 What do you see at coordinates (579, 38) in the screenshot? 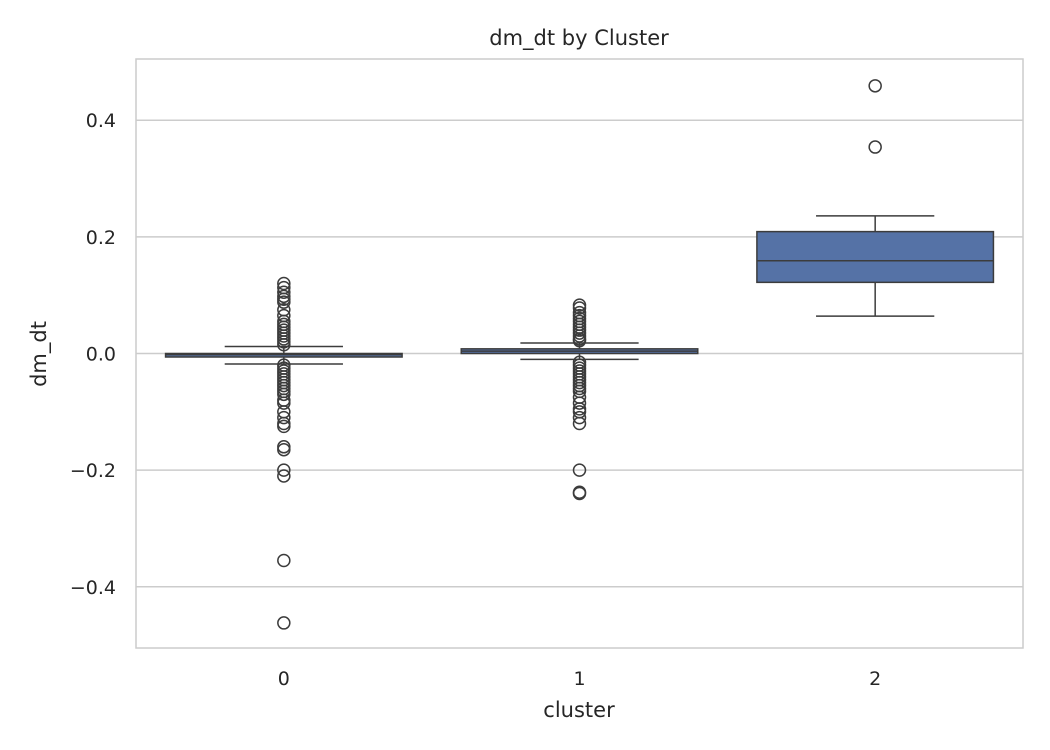
I see `chart-title: dm_dt by Cluster` at bounding box center [579, 38].